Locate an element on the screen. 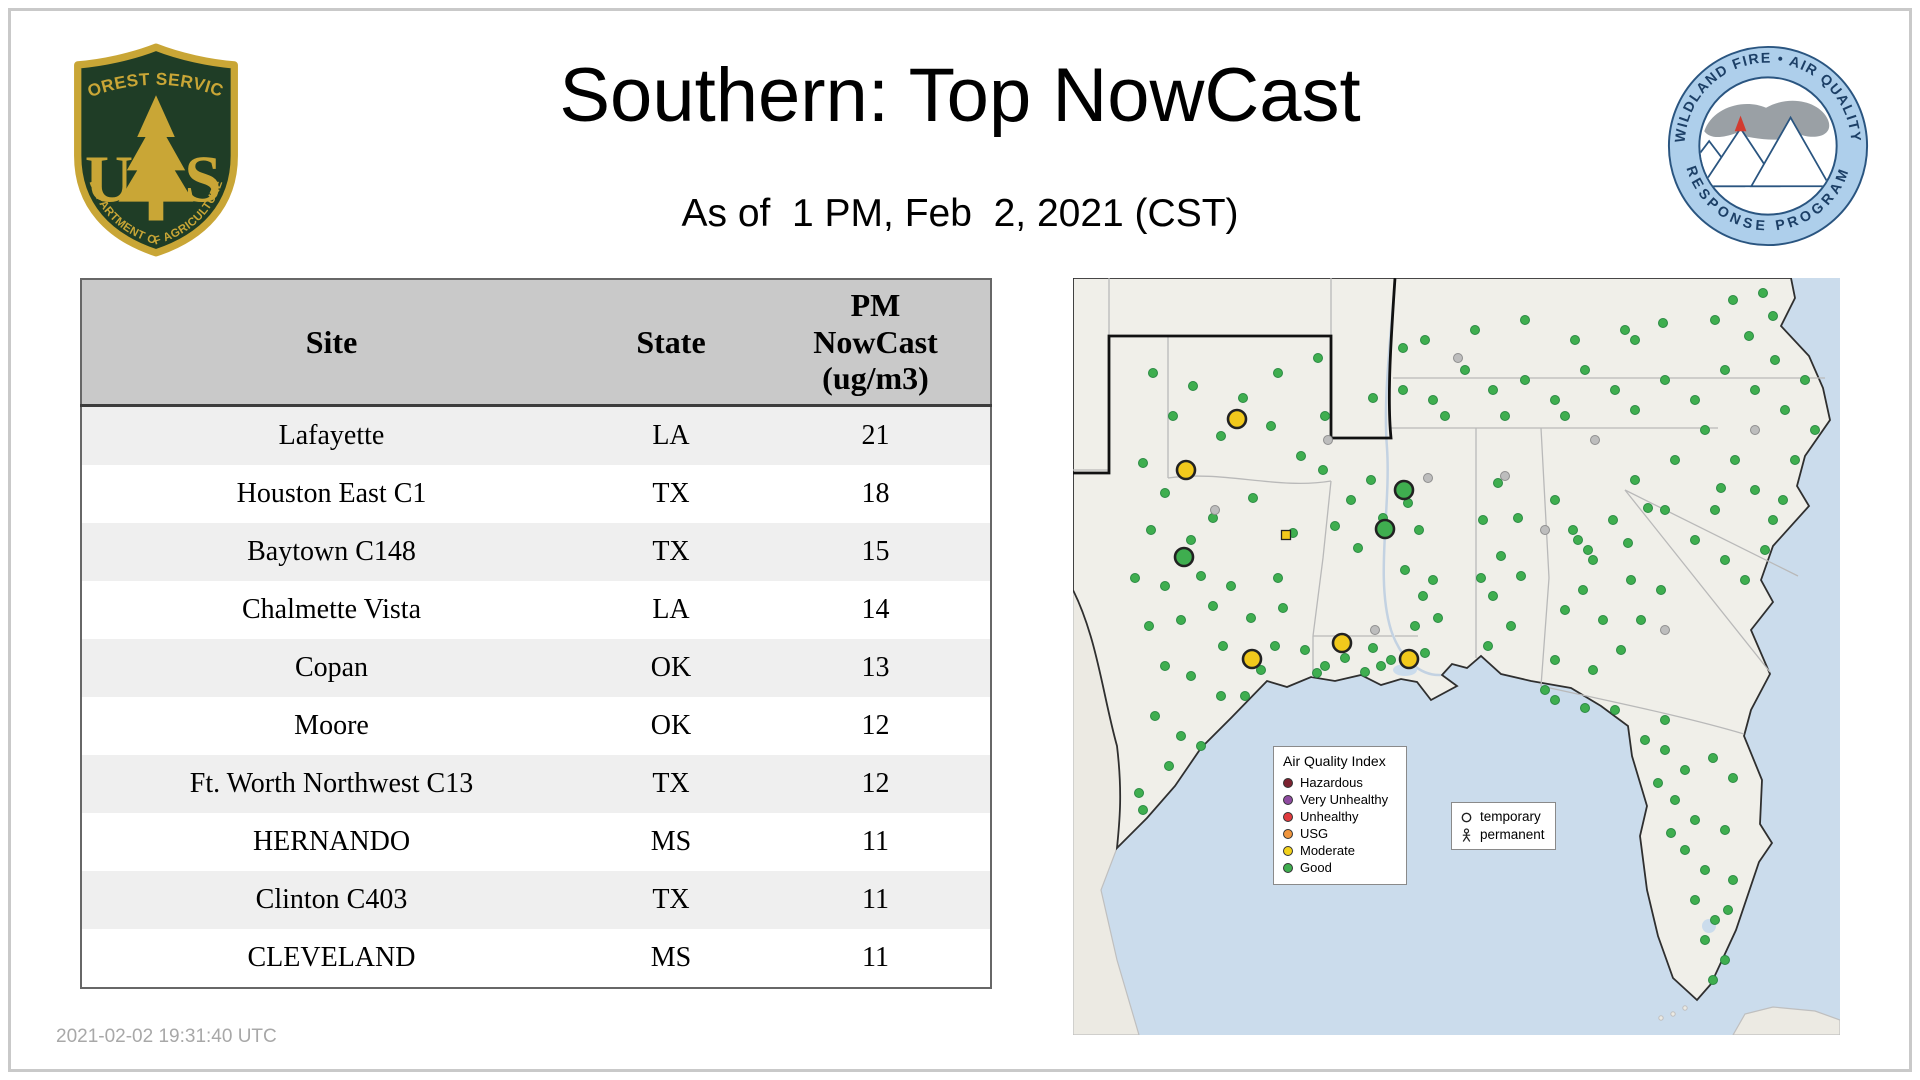 The image size is (1920, 1080). aqi-legend-item: Good is located at coordinates (1341, 867).